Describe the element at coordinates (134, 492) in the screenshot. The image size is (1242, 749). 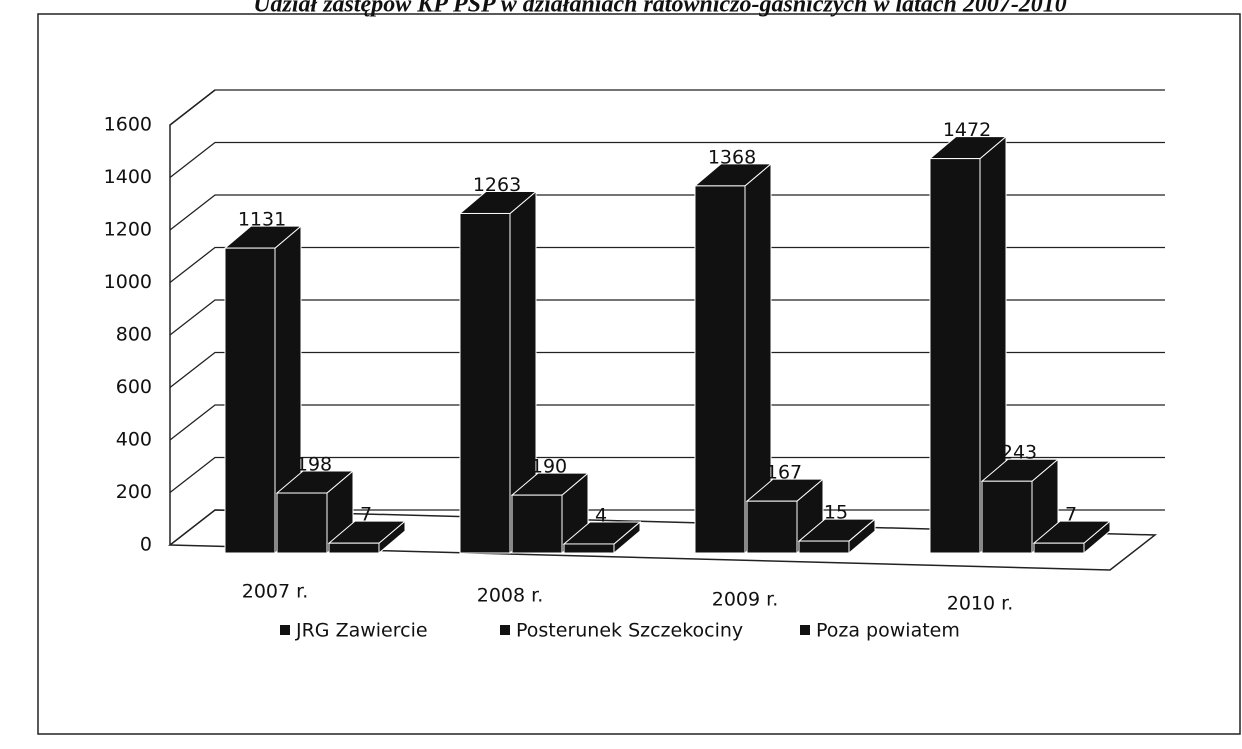
I see `y-tick-label: 200` at that location.